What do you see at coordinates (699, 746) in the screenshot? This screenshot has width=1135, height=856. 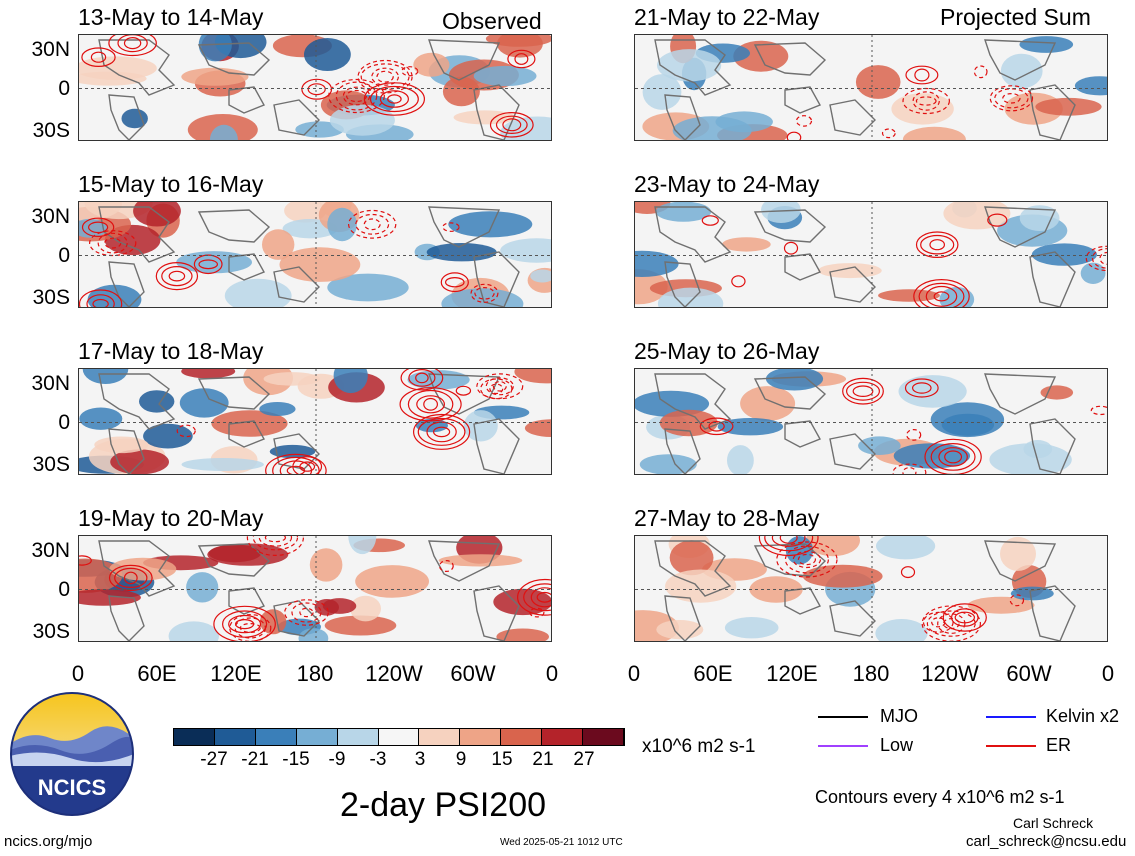 I see `colorbar-units: x10^6 m2 s-1` at bounding box center [699, 746].